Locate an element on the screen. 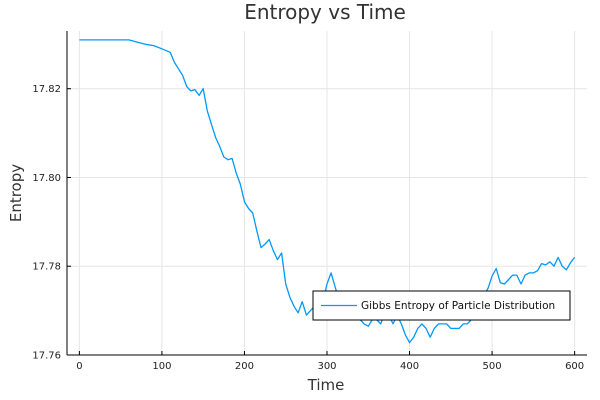 The width and height of the screenshot is (600, 400). x-tick-label: 0 is located at coordinates (79, 366).